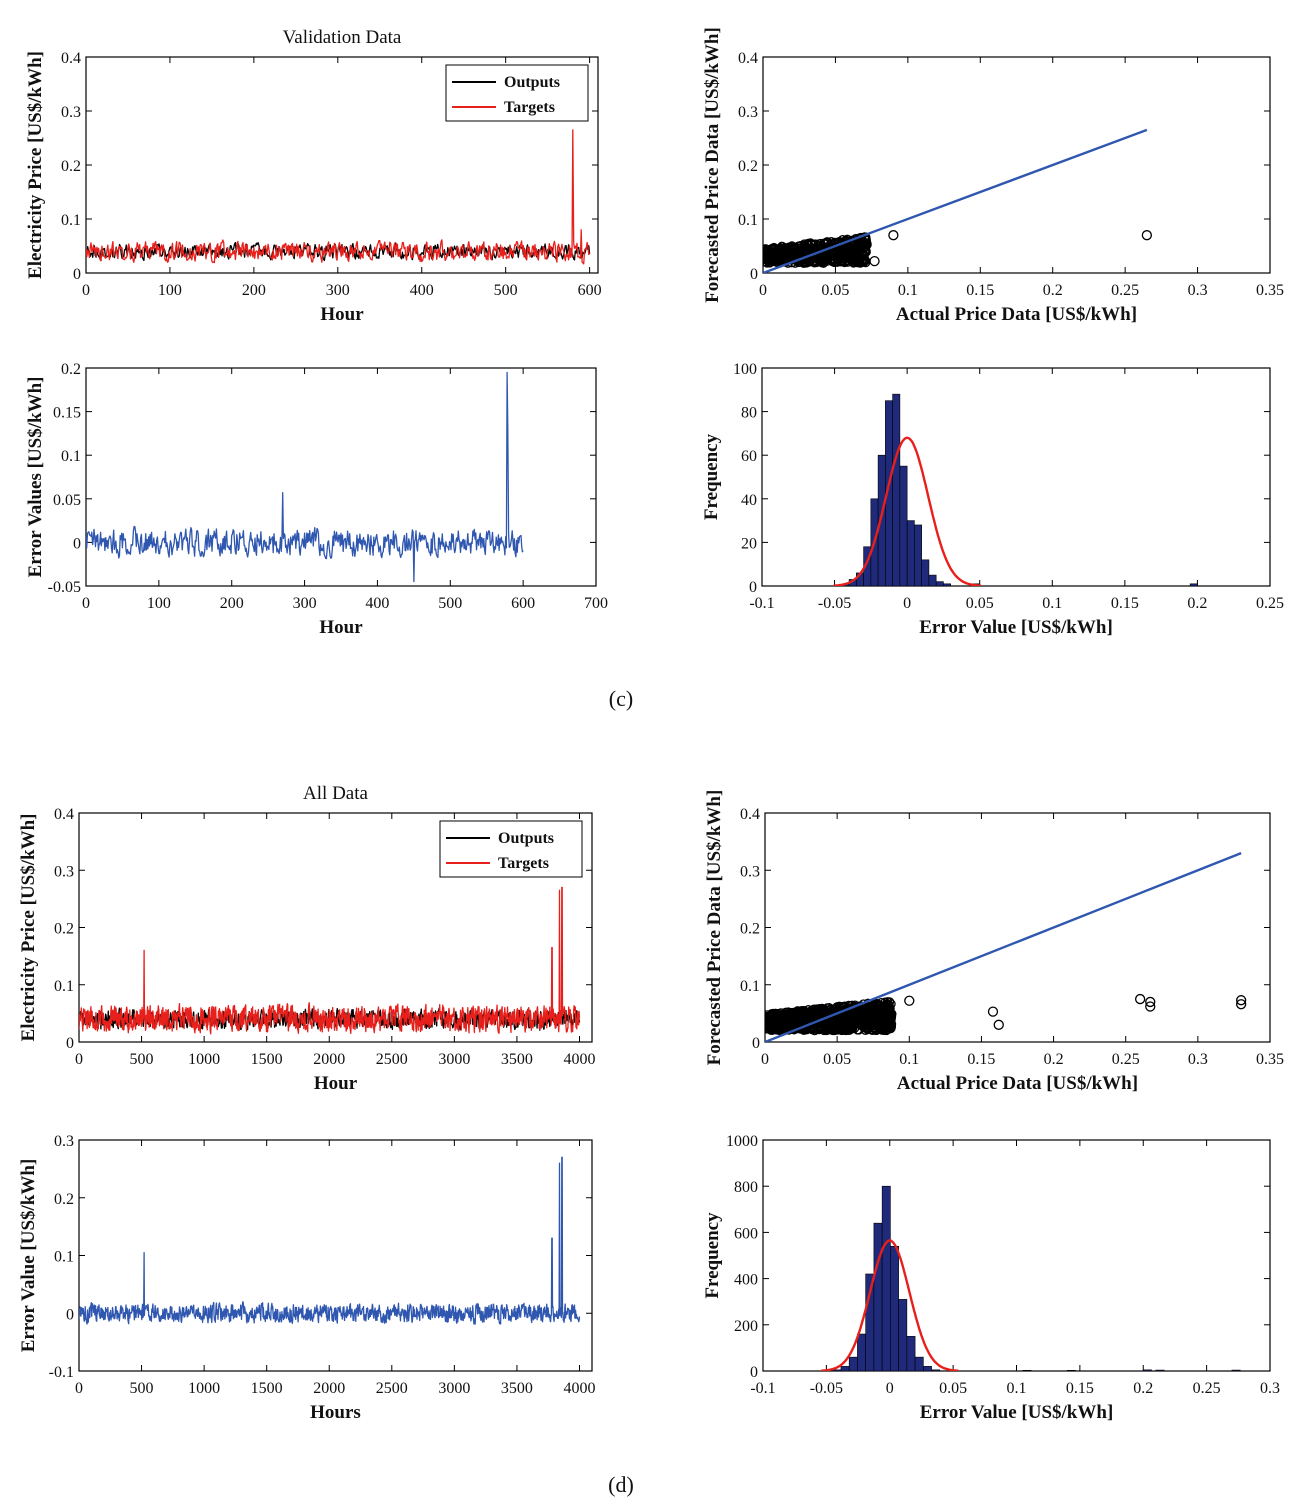  Describe the element at coordinates (761, 603) in the screenshot. I see `x-tick-label: -0.1` at that location.